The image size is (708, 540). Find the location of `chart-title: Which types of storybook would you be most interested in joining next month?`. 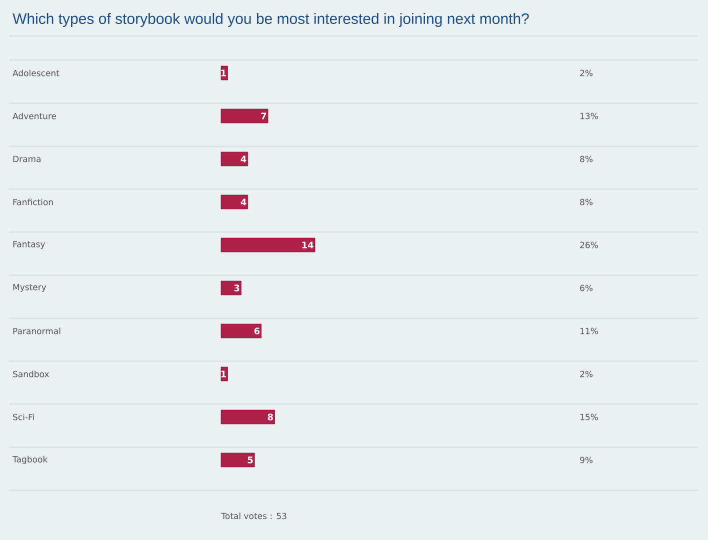

chart-title: Which types of storybook would you be most interested in joining next month? is located at coordinates (270, 19).